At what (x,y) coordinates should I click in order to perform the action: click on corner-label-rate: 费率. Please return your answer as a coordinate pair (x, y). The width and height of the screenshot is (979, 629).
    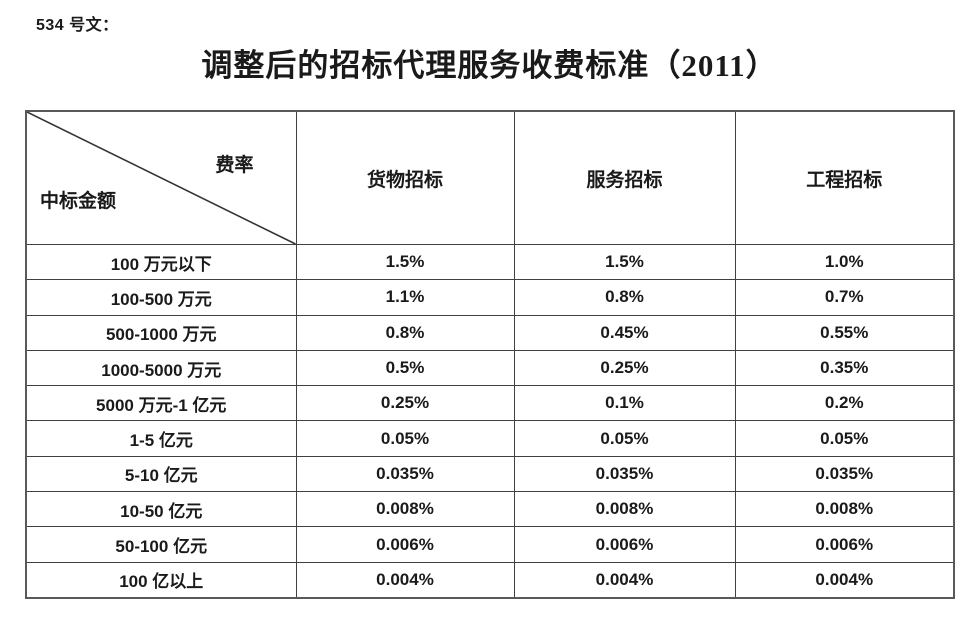
    Looking at the image, I should click on (234, 165).